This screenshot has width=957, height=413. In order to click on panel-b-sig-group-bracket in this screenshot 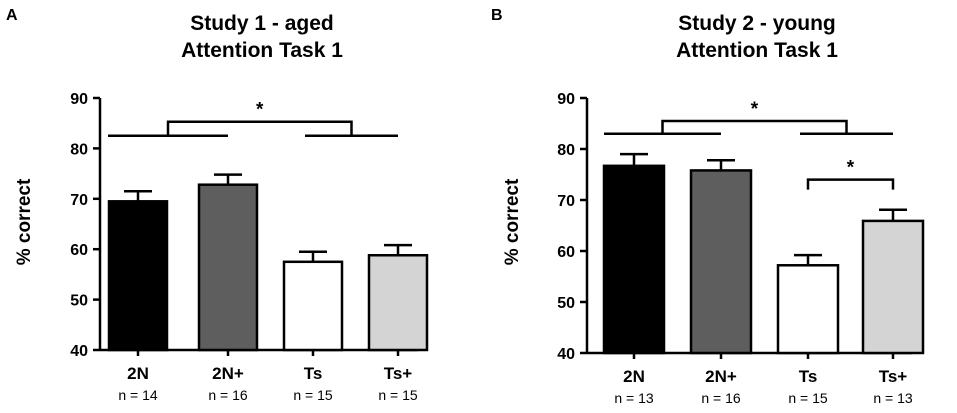, I will do `click(754, 126)`.